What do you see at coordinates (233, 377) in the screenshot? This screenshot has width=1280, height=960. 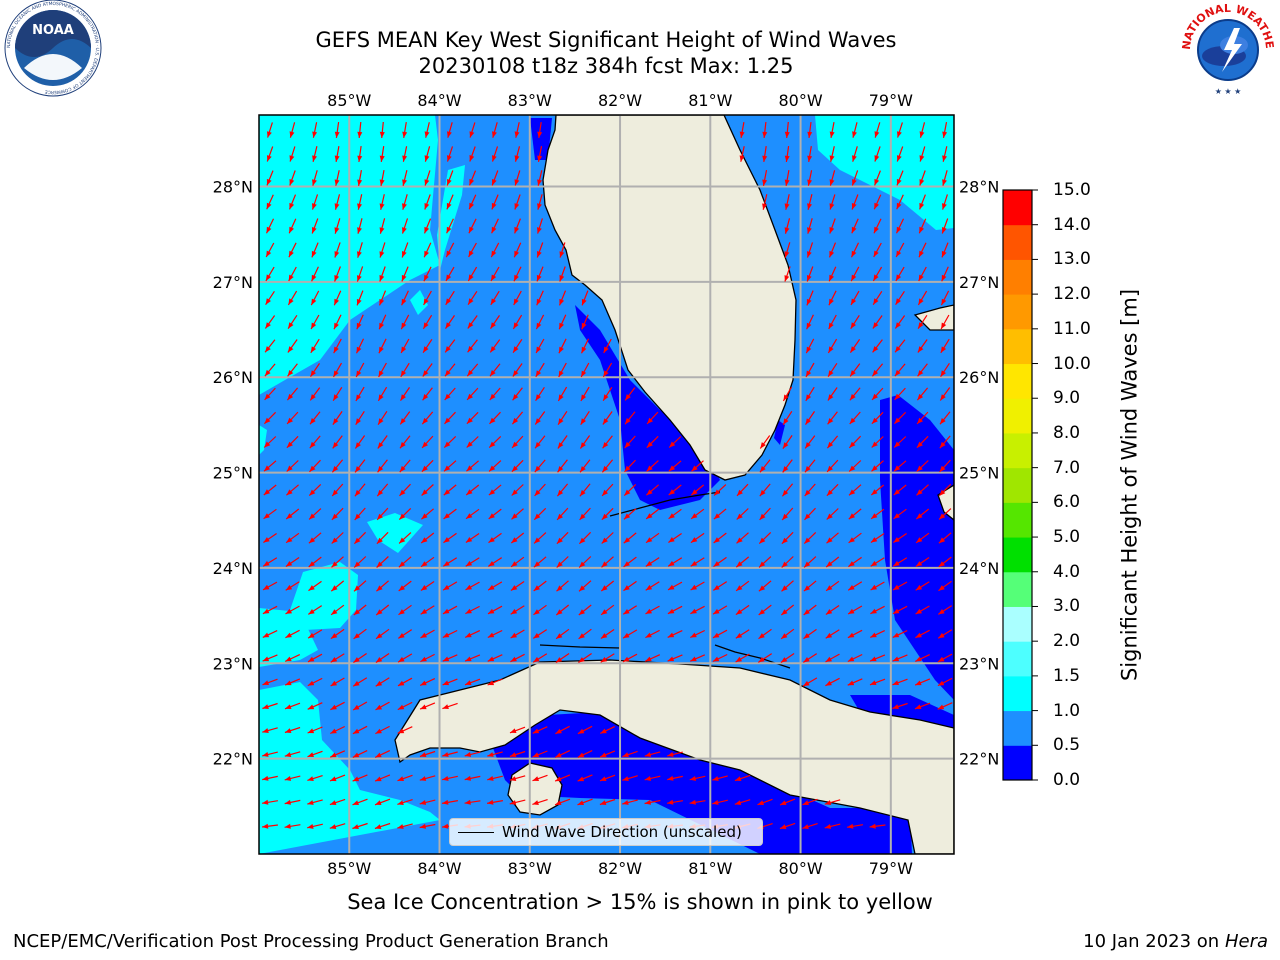 I see `lat-tick-label-left: 26°N` at bounding box center [233, 377].